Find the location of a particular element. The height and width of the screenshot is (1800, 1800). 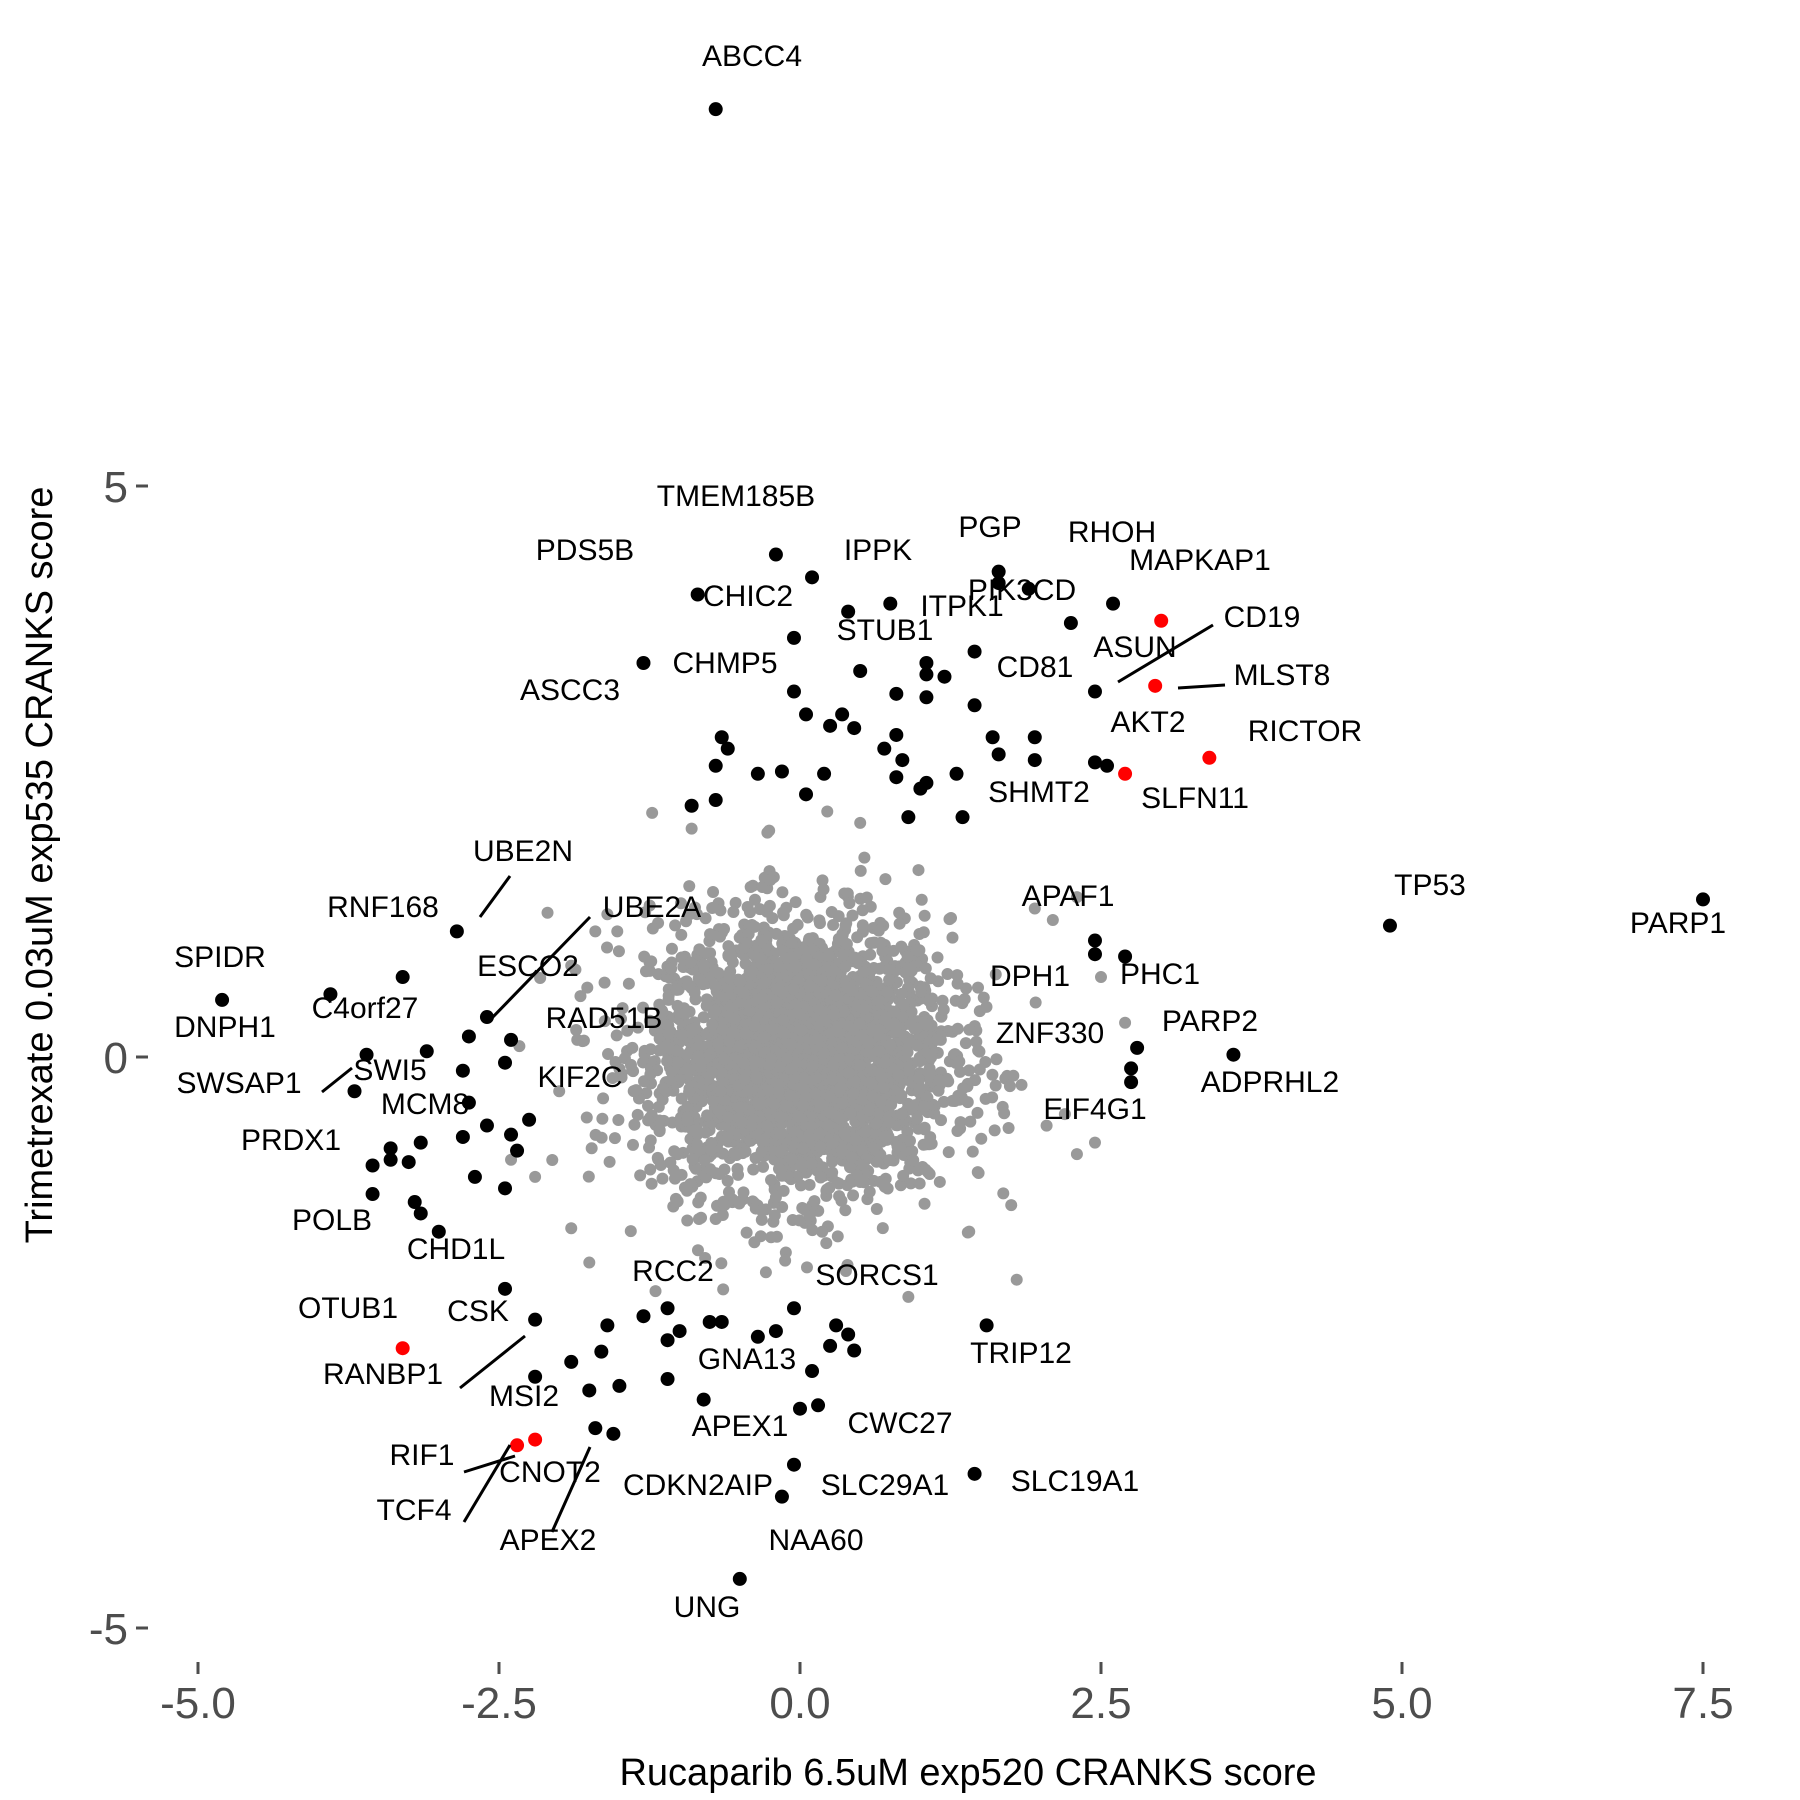

x-tick-label: 7.5 is located at coordinates (1702, 1703).